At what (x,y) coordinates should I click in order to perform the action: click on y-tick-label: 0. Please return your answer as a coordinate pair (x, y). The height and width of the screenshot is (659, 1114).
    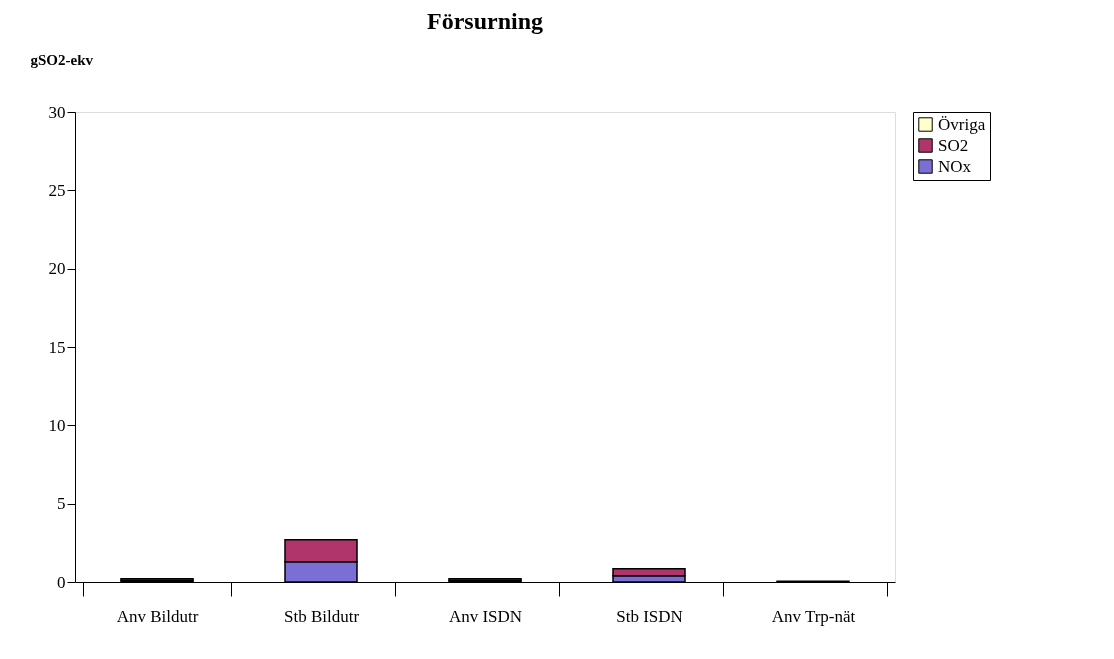
    Looking at the image, I should click on (61, 582).